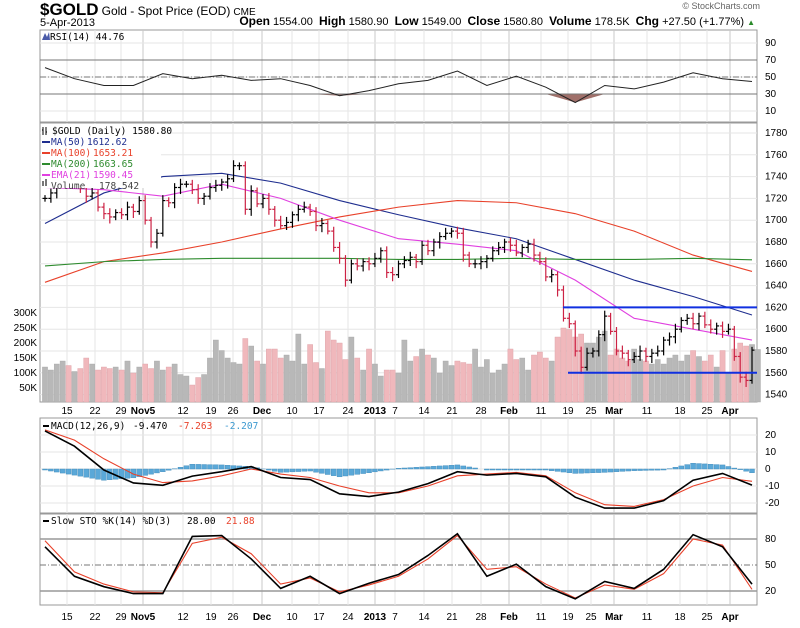 This screenshot has height=628, width=800. Describe the element at coordinates (647, 617) in the screenshot. I see `x-tick-label: 11` at that location.